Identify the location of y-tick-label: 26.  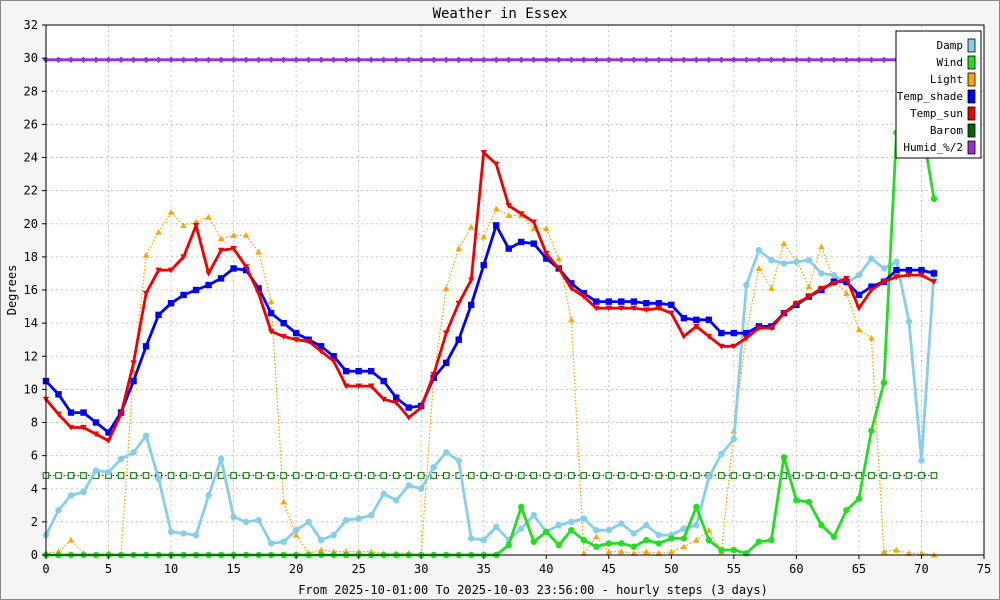
(31, 124).